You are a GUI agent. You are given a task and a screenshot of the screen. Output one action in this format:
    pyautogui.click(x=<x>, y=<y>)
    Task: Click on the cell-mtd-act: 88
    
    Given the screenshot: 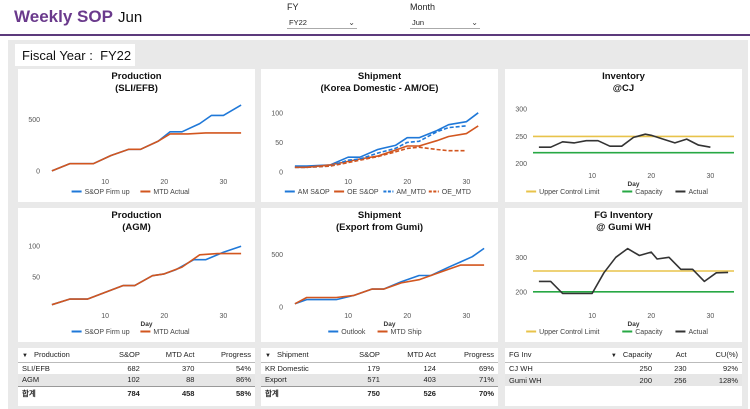 What is the action you would take?
    pyautogui.click(x=171, y=380)
    